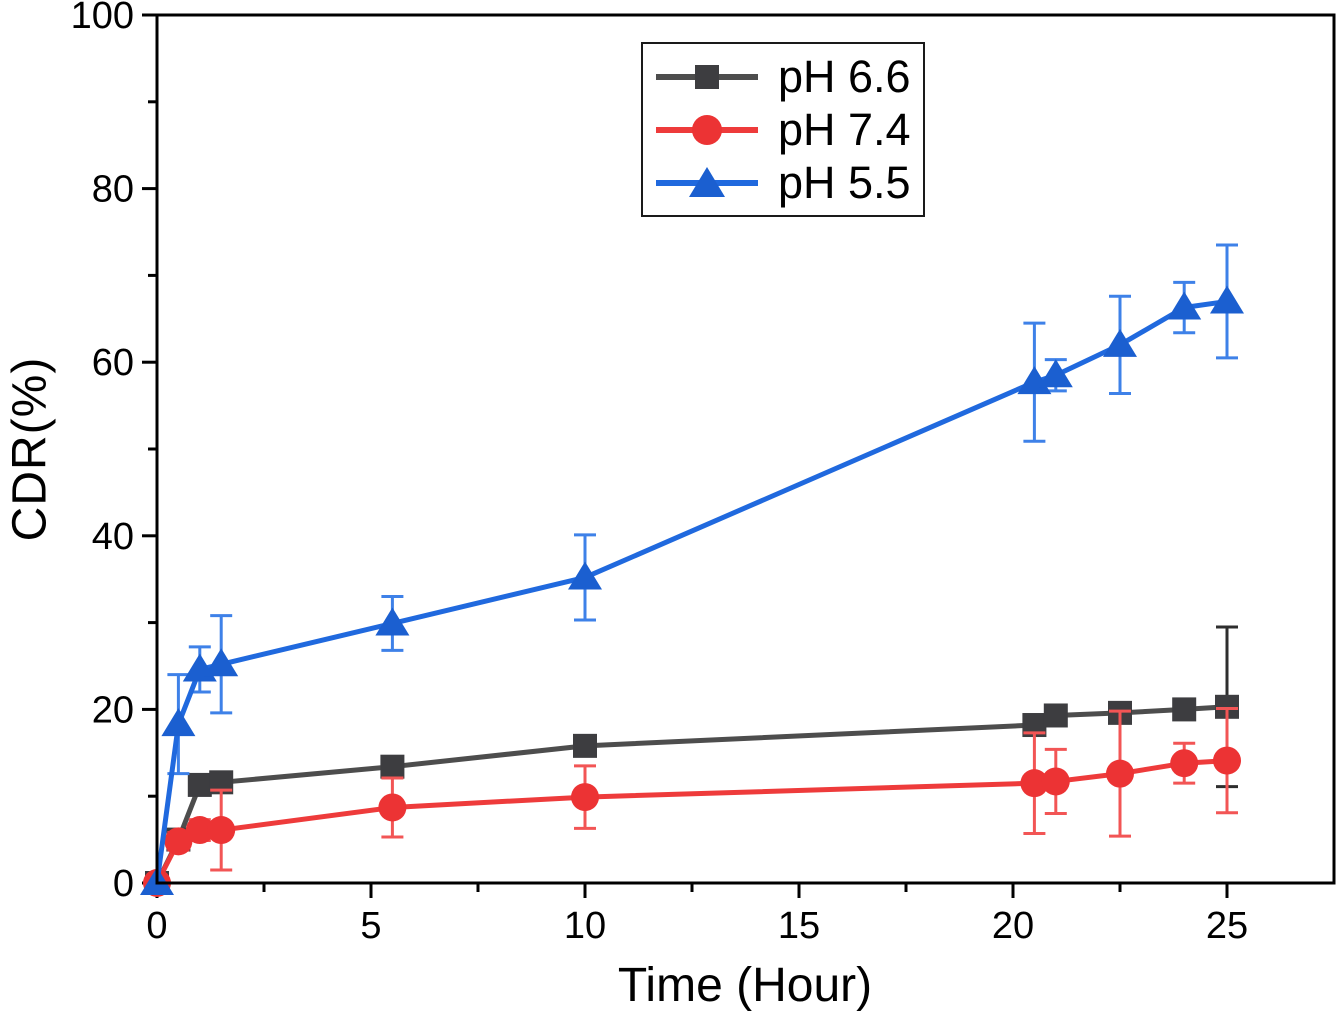 This screenshot has width=1339, height=1021. I want to click on legend-item-ph-7.4: pH 7.4, so click(789, 130).